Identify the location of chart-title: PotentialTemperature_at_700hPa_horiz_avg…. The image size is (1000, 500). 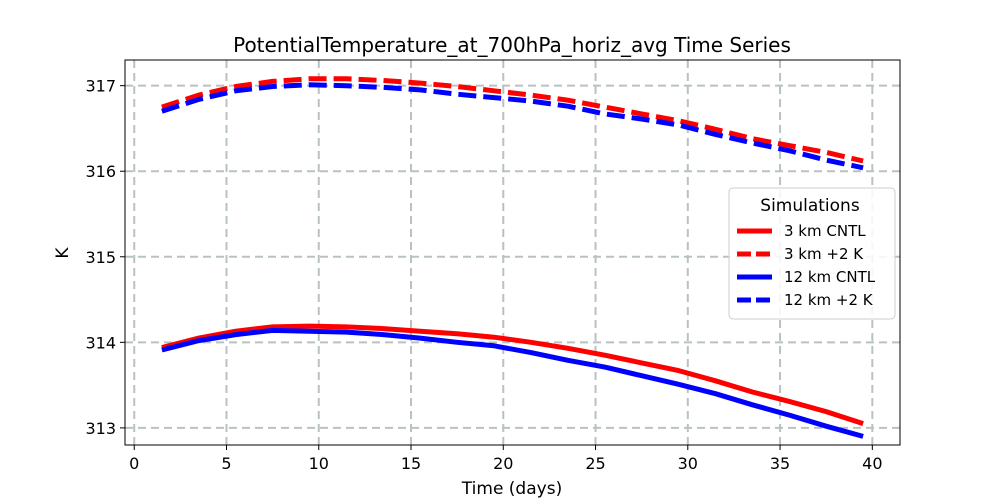
(512, 45).